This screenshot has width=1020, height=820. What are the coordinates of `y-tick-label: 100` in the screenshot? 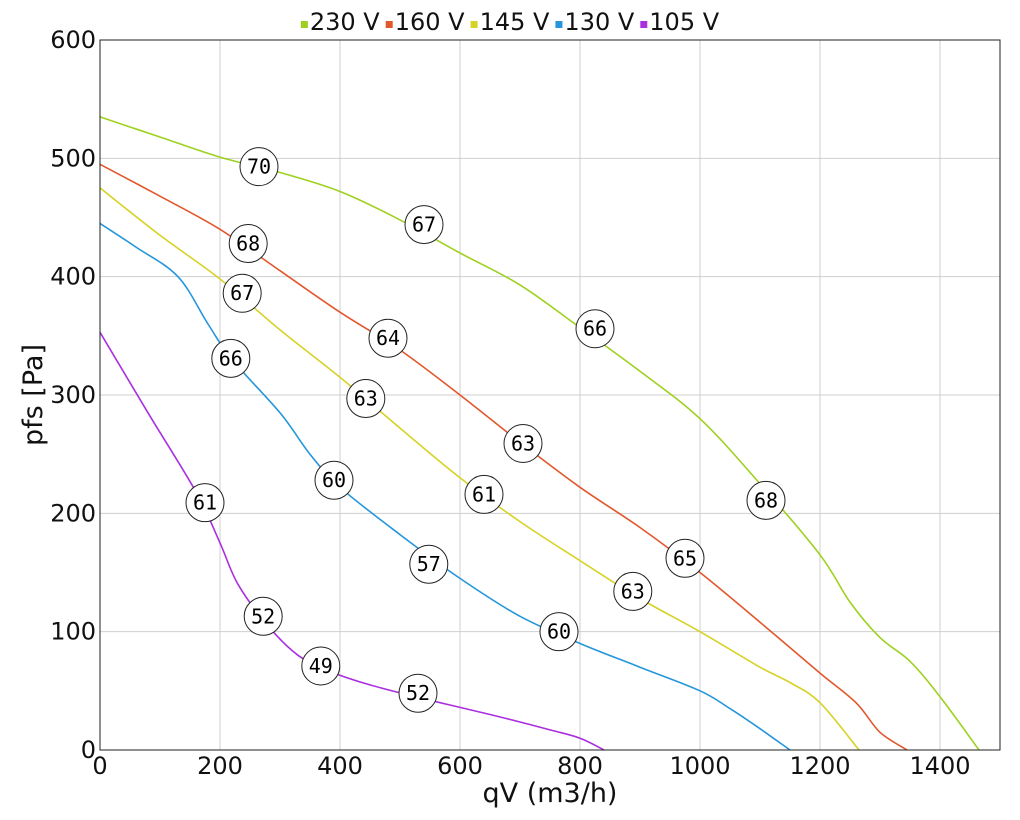 It's located at (73, 632).